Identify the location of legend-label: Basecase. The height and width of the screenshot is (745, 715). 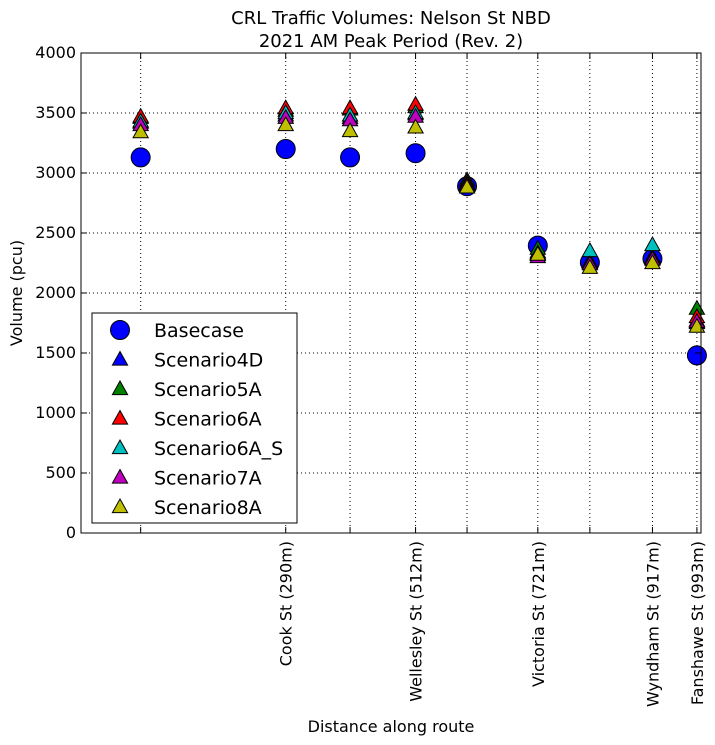
(199, 331).